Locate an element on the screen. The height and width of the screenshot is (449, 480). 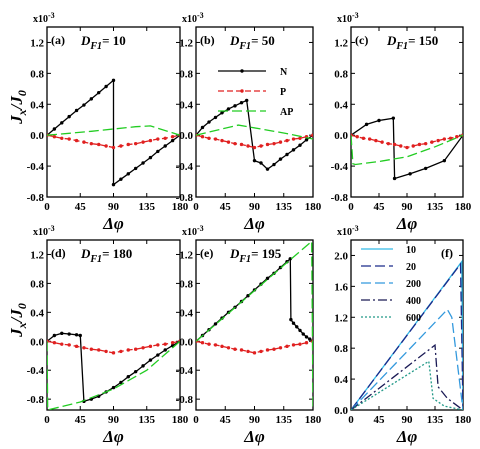
panel-title: DF1= 50 is located at coordinates (252, 42).